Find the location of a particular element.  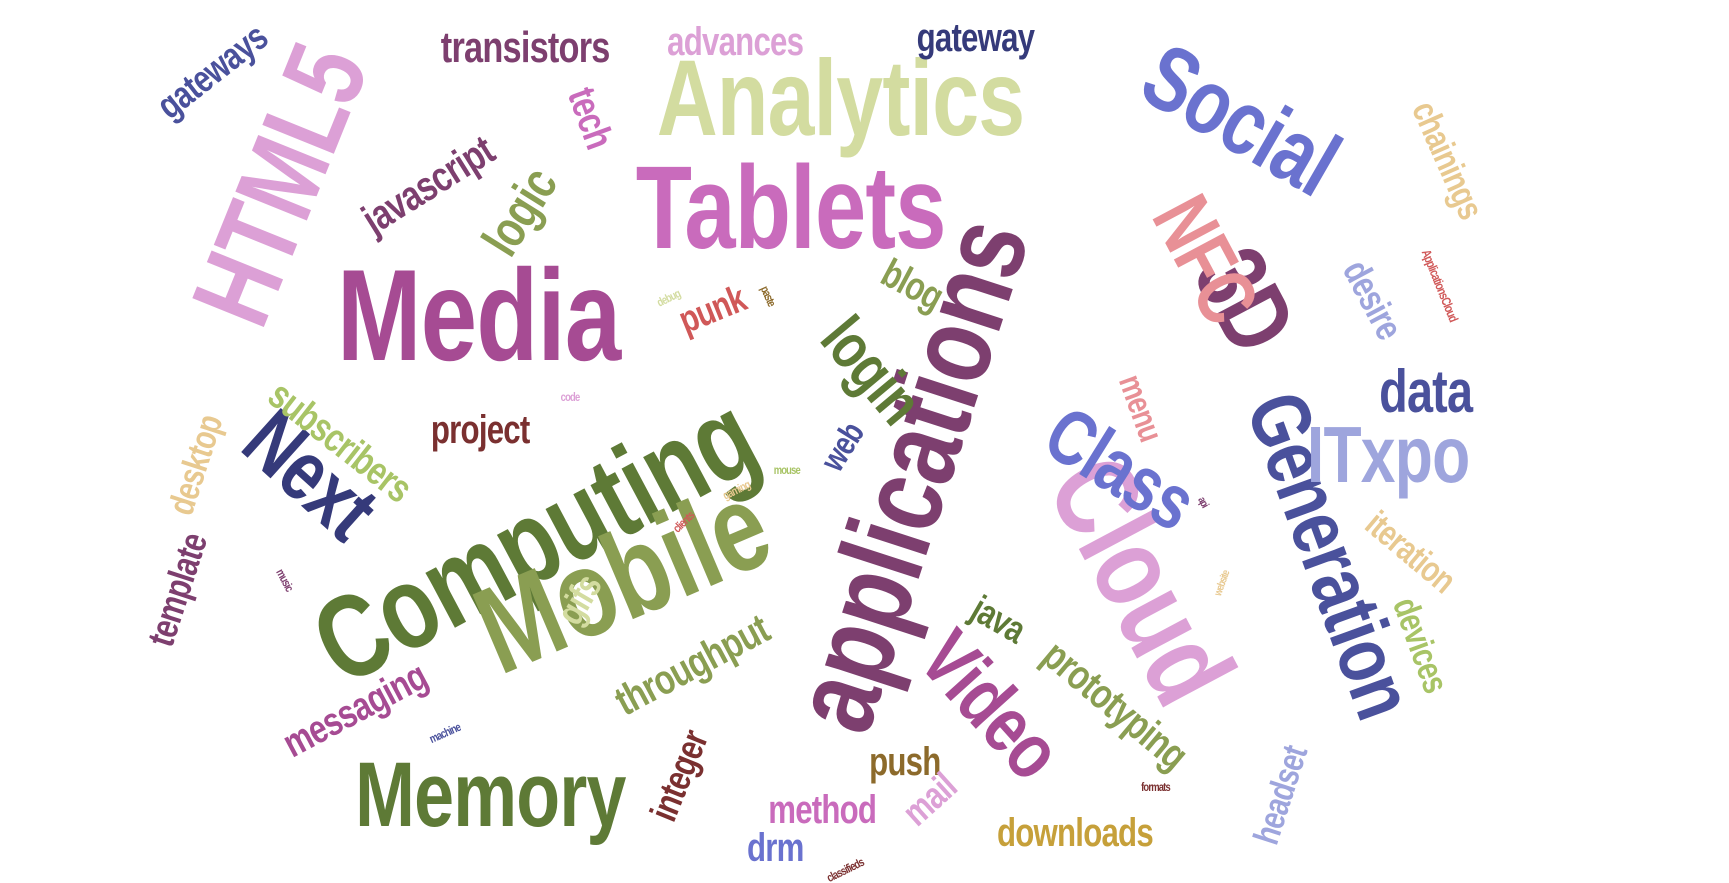

cloud-word-formats: formats is located at coordinates (1155, 787).